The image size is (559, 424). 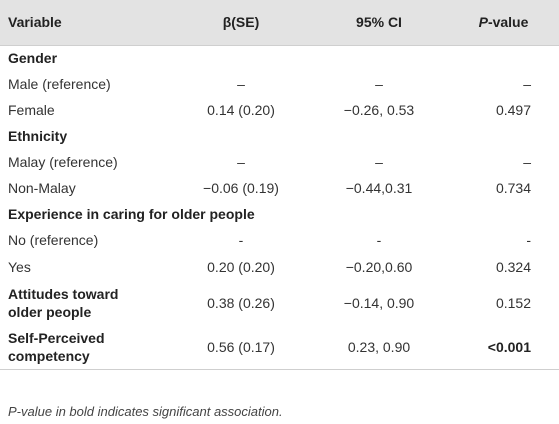 What do you see at coordinates (241, 347) in the screenshot?
I see `beta-cell: 0.56 (0.17)` at bounding box center [241, 347].